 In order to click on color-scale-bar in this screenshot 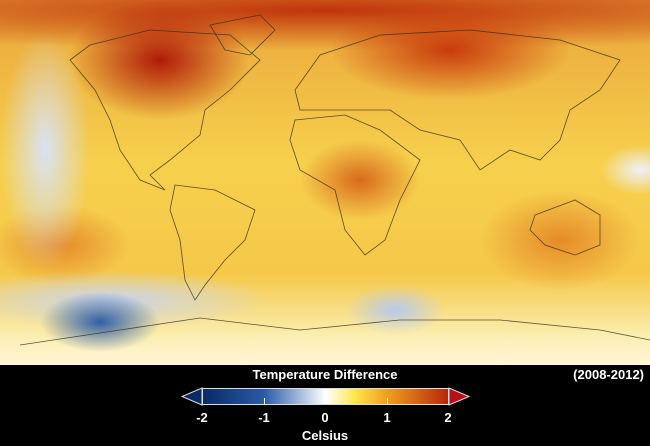, I will do `click(325, 396)`.